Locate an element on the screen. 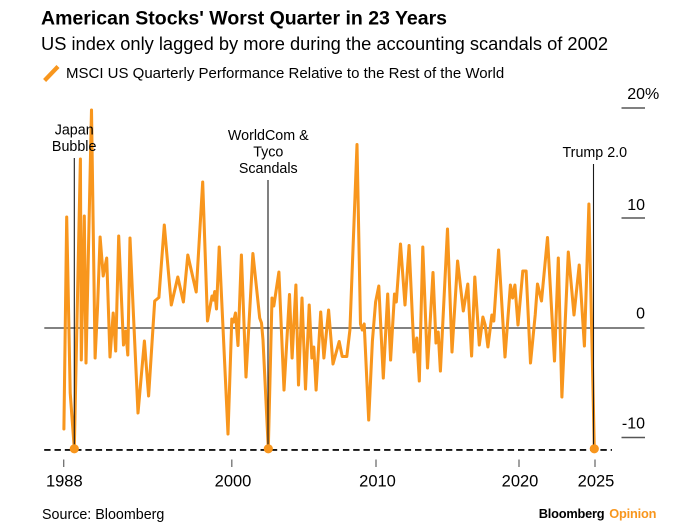  svg-text: 0 is located at coordinates (640, 314).